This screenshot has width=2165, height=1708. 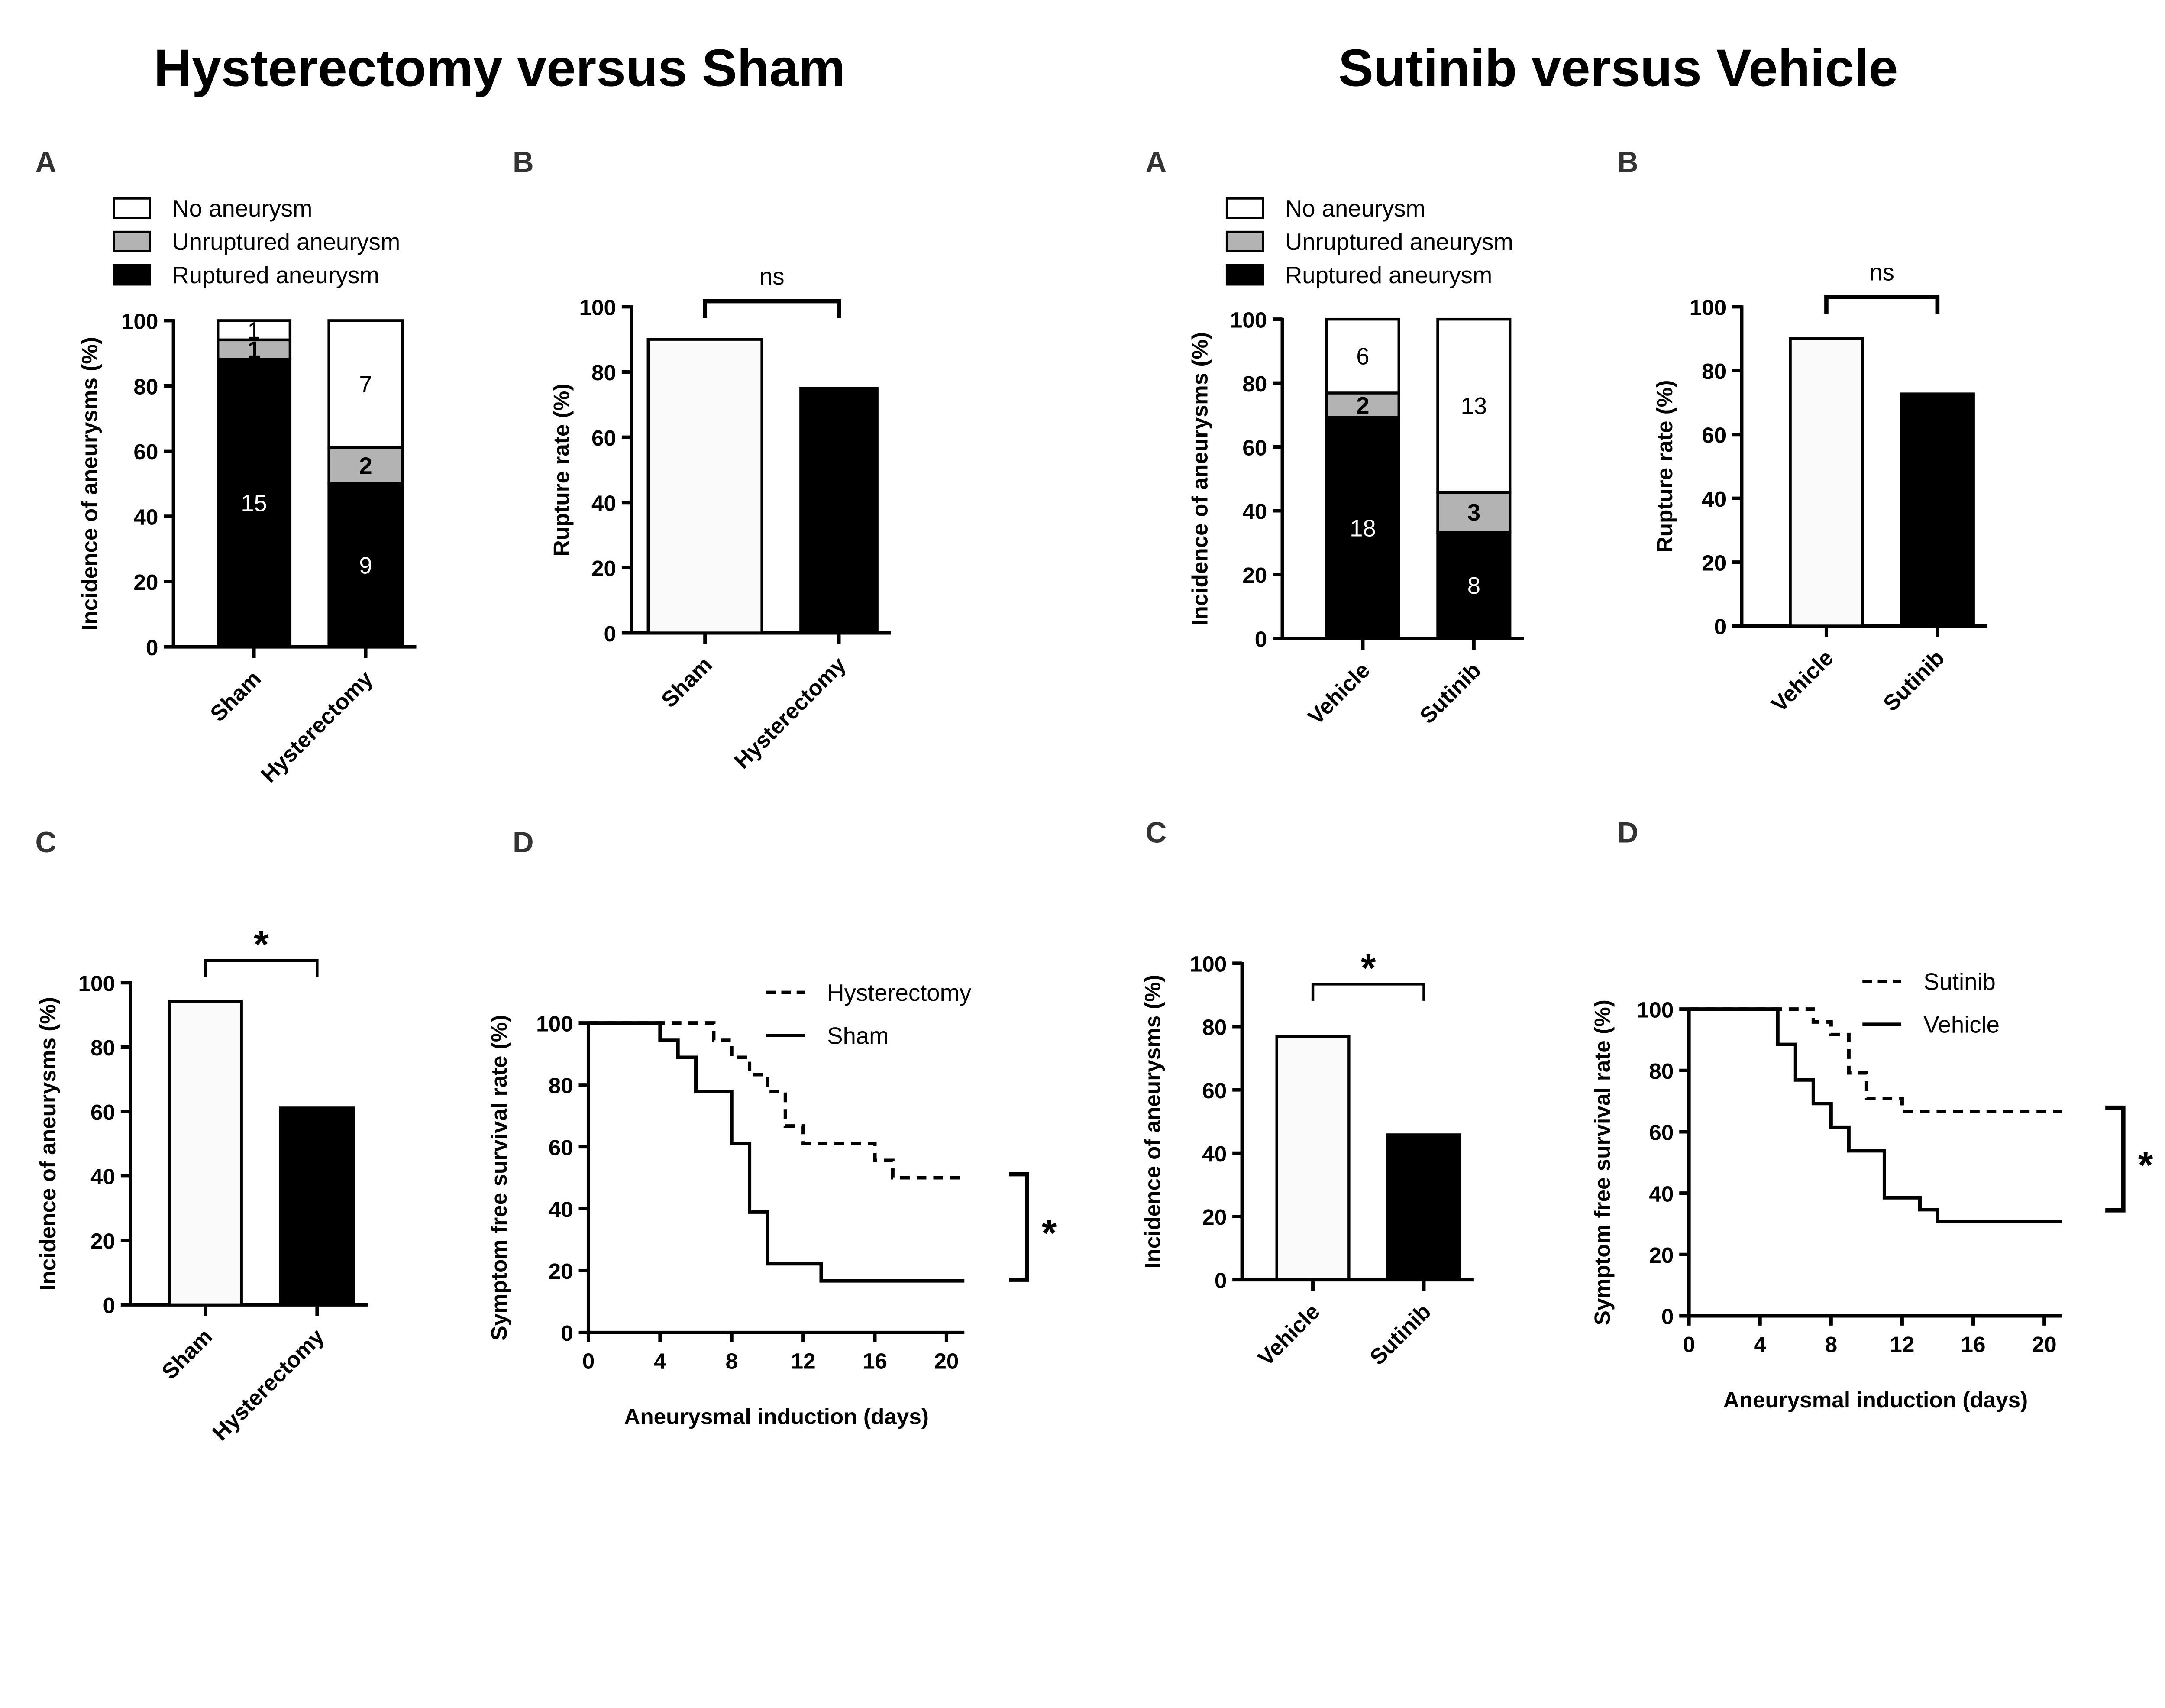 I want to click on segment-count-label: 1, so click(x=253, y=330).